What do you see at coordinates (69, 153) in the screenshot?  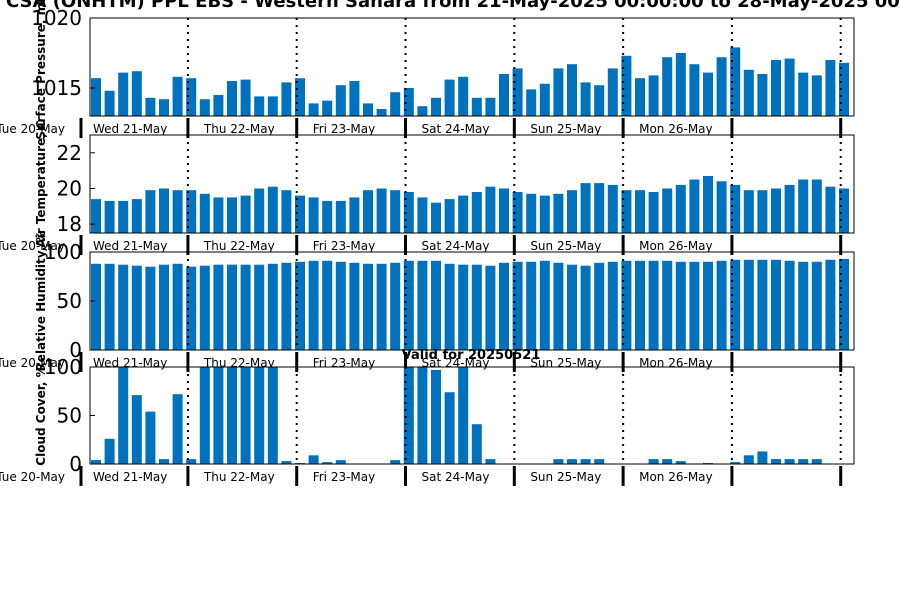 I see `y-tick-label: 22` at bounding box center [69, 153].